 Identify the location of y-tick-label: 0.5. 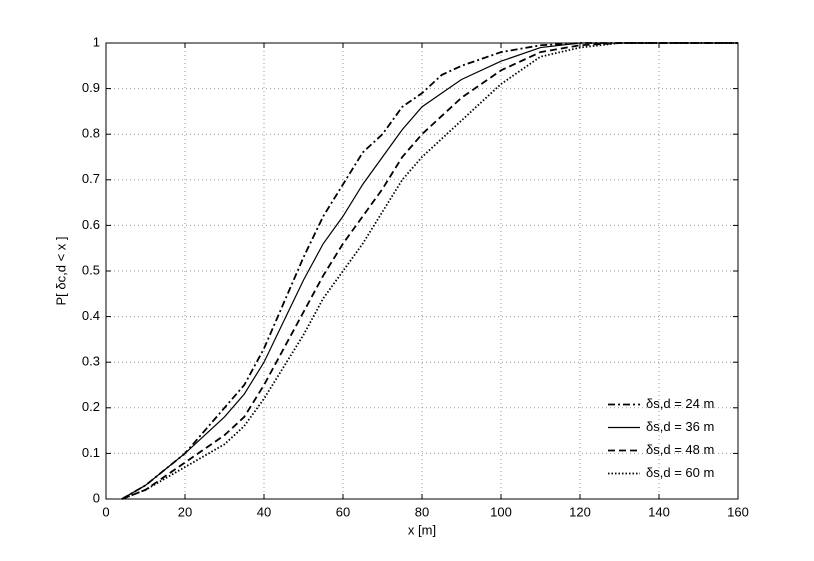
(91, 269).